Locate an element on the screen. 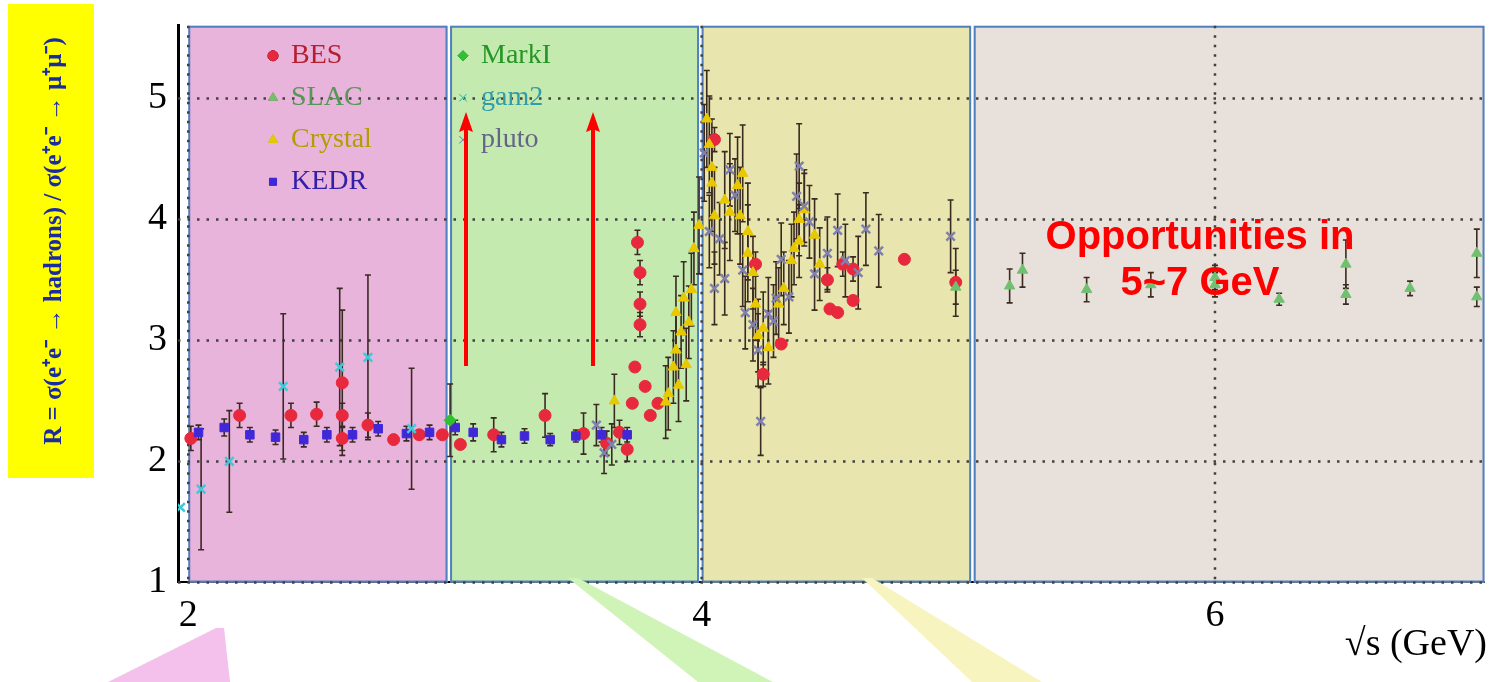 The height and width of the screenshot is (682, 1493). legend-label: pluto is located at coordinates (510, 138).